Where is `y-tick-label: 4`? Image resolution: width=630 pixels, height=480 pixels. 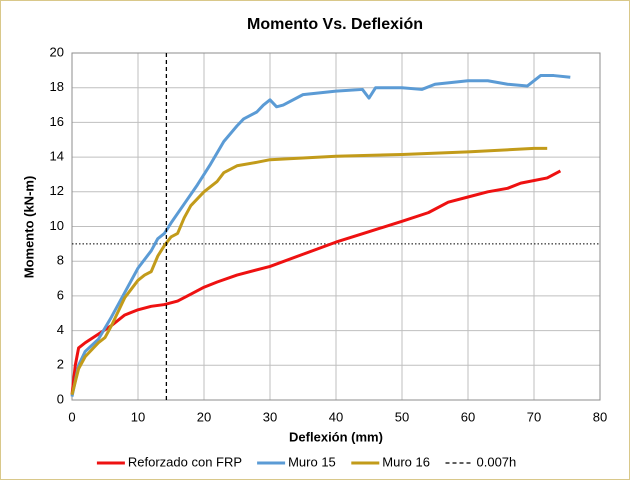
y-tick-label: 4 is located at coordinates (60, 329).